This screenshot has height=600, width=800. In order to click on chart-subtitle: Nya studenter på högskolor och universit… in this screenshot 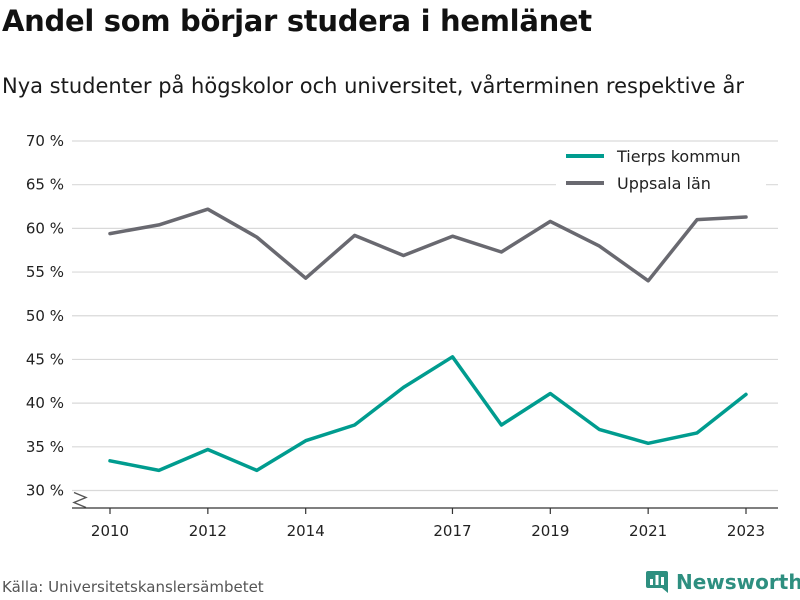, I will do `click(373, 86)`.